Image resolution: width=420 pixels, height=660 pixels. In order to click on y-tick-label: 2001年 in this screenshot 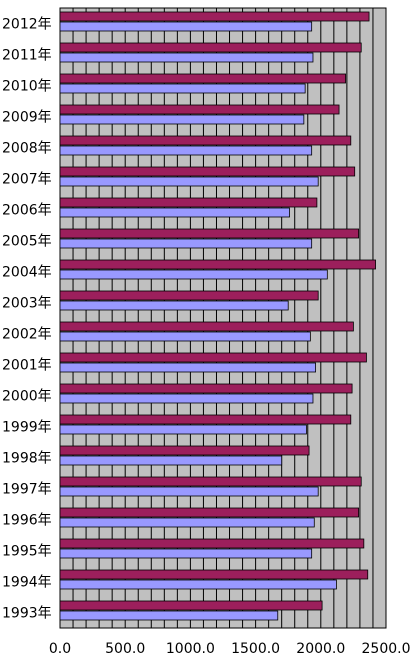, I will do `click(27, 366)`.